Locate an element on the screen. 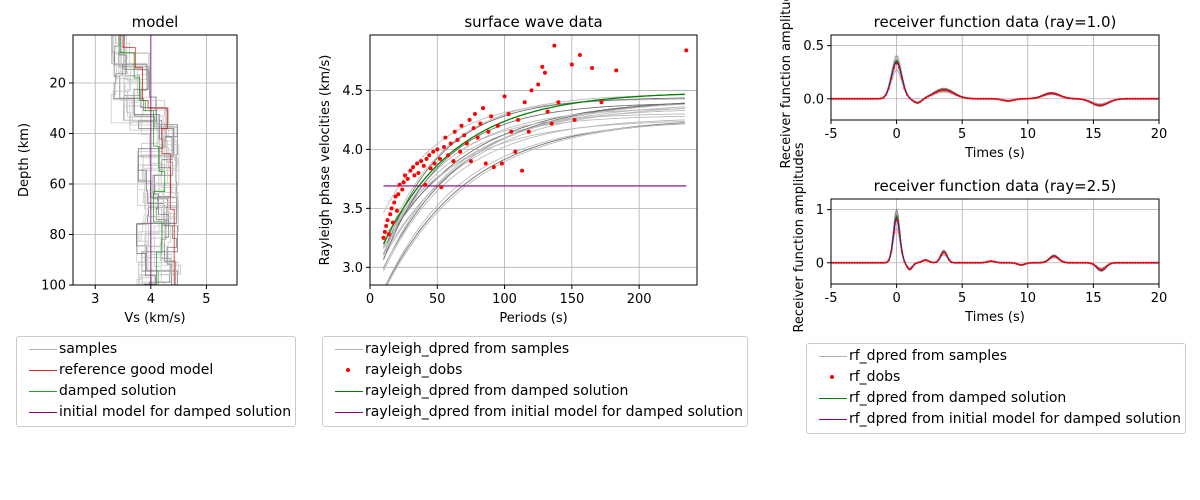  x-tick-label: -5 is located at coordinates (831, 298).